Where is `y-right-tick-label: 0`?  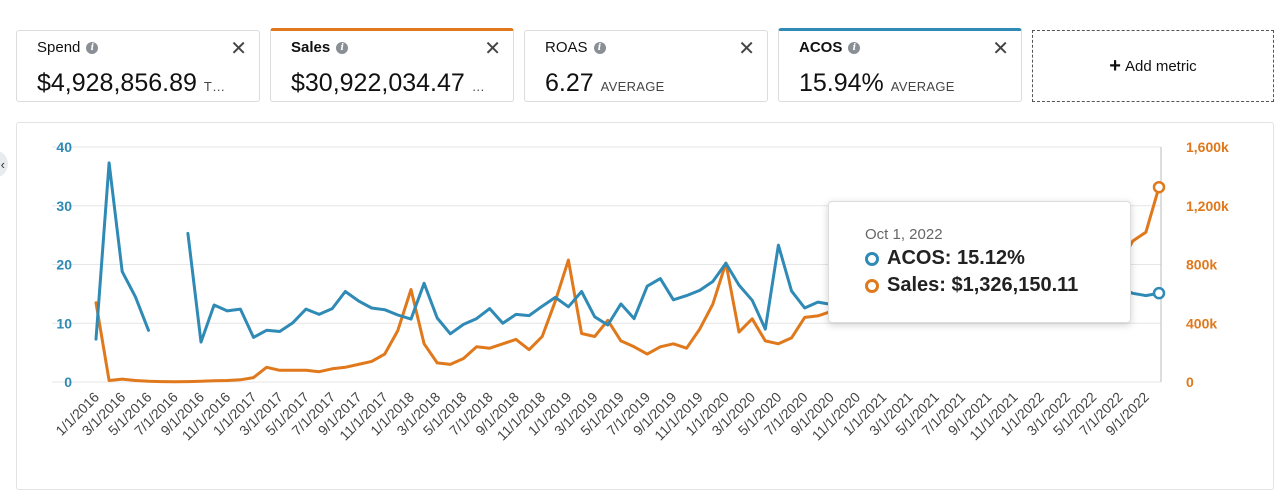 y-right-tick-label: 0 is located at coordinates (1190, 382).